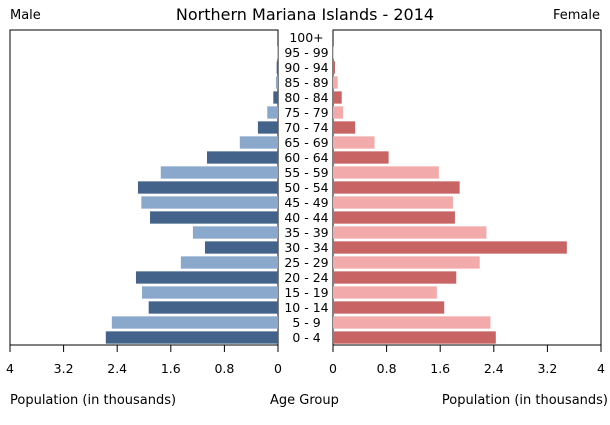 This screenshot has width=610, height=425. I want to click on female-tick-label: 4, so click(601, 368).